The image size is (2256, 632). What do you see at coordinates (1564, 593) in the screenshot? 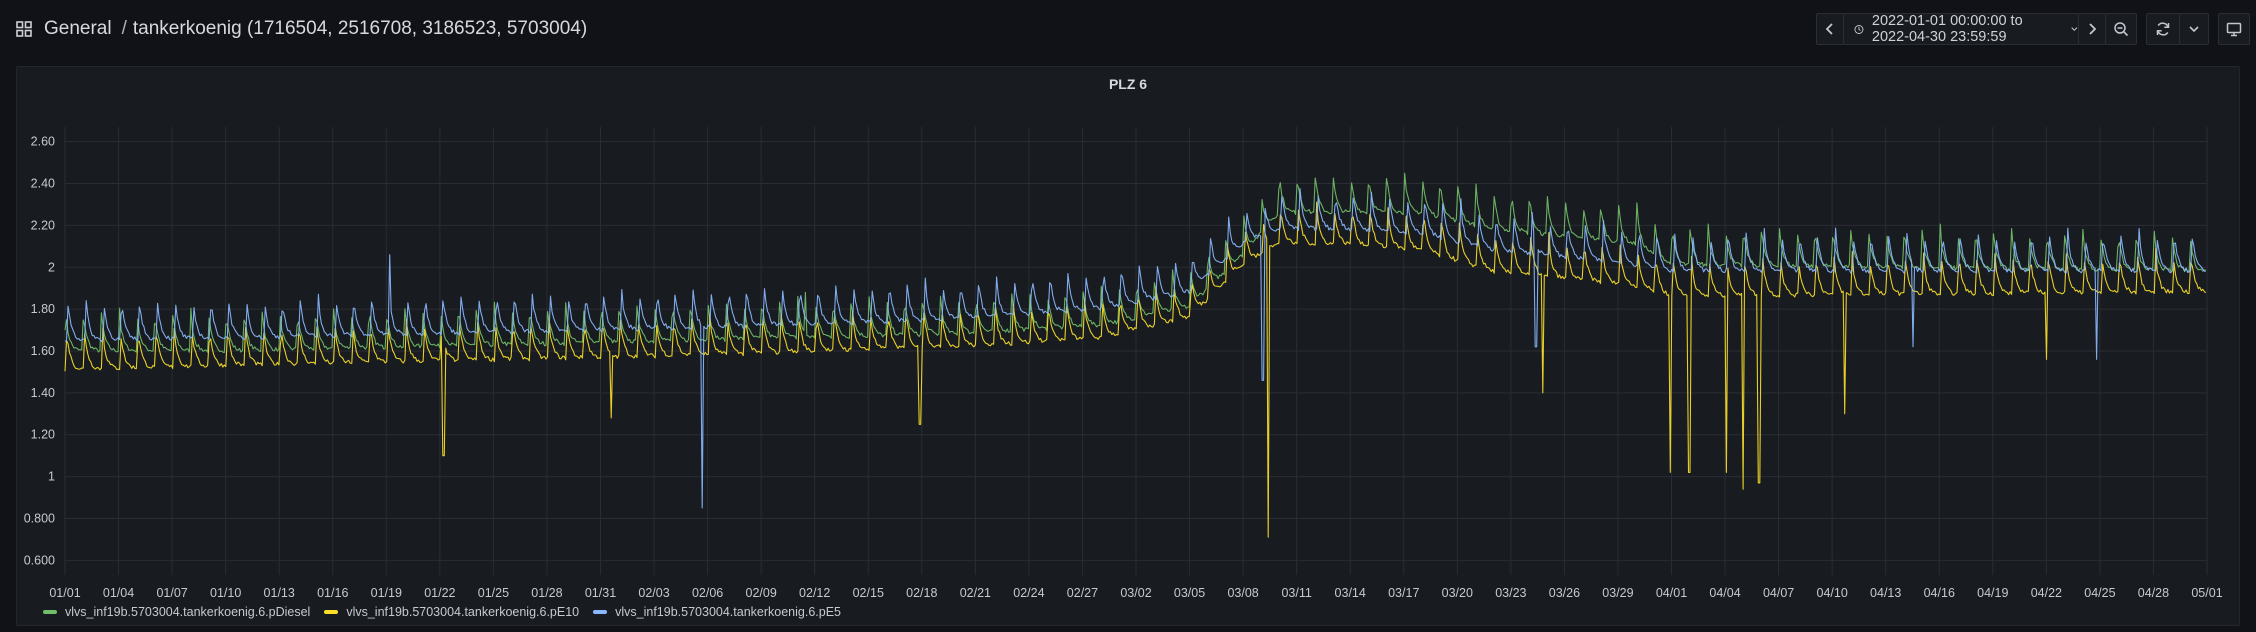
I see `x-tick-label: 03/26` at bounding box center [1564, 593].